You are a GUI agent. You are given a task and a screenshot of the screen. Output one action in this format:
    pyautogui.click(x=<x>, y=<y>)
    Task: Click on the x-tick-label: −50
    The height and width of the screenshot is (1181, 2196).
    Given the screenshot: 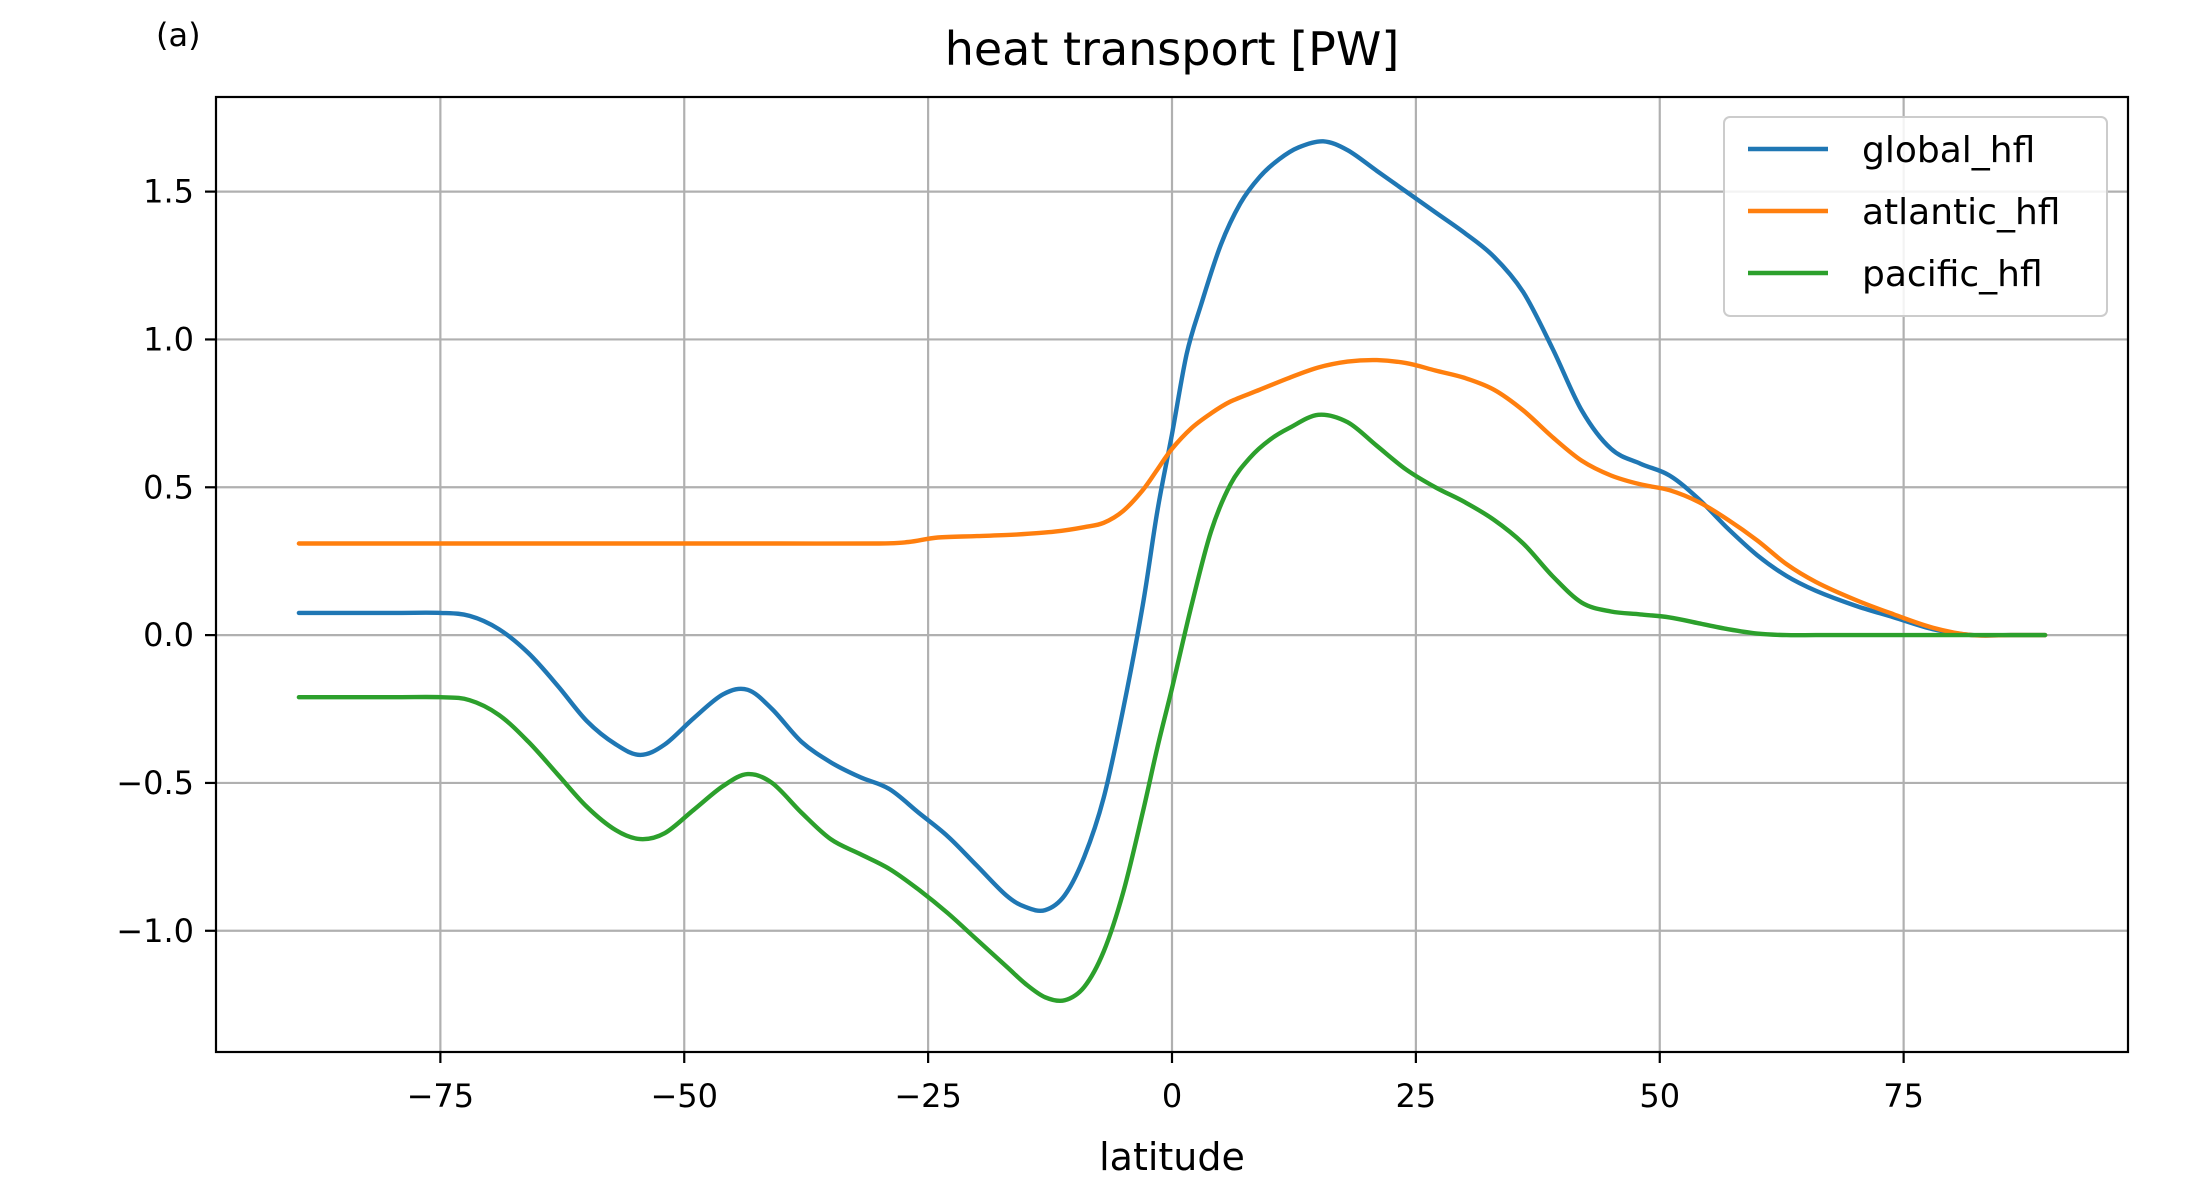 What is the action you would take?
    pyautogui.click(x=684, y=1096)
    